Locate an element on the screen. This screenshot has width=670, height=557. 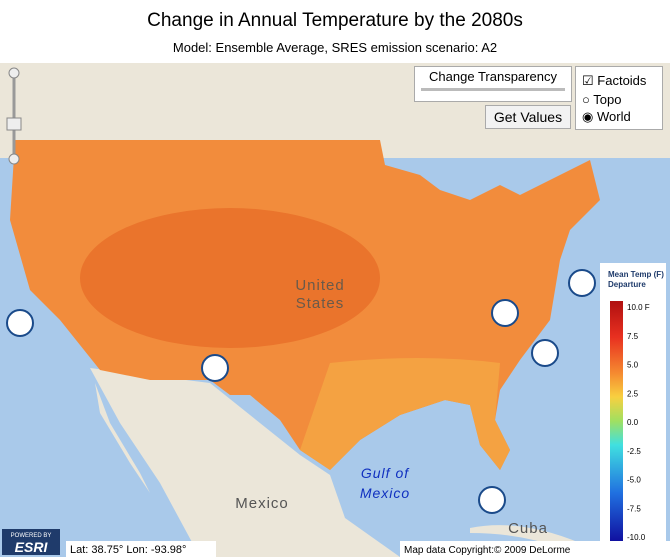
topo-radio: ○ Topo is located at coordinates (602, 99).